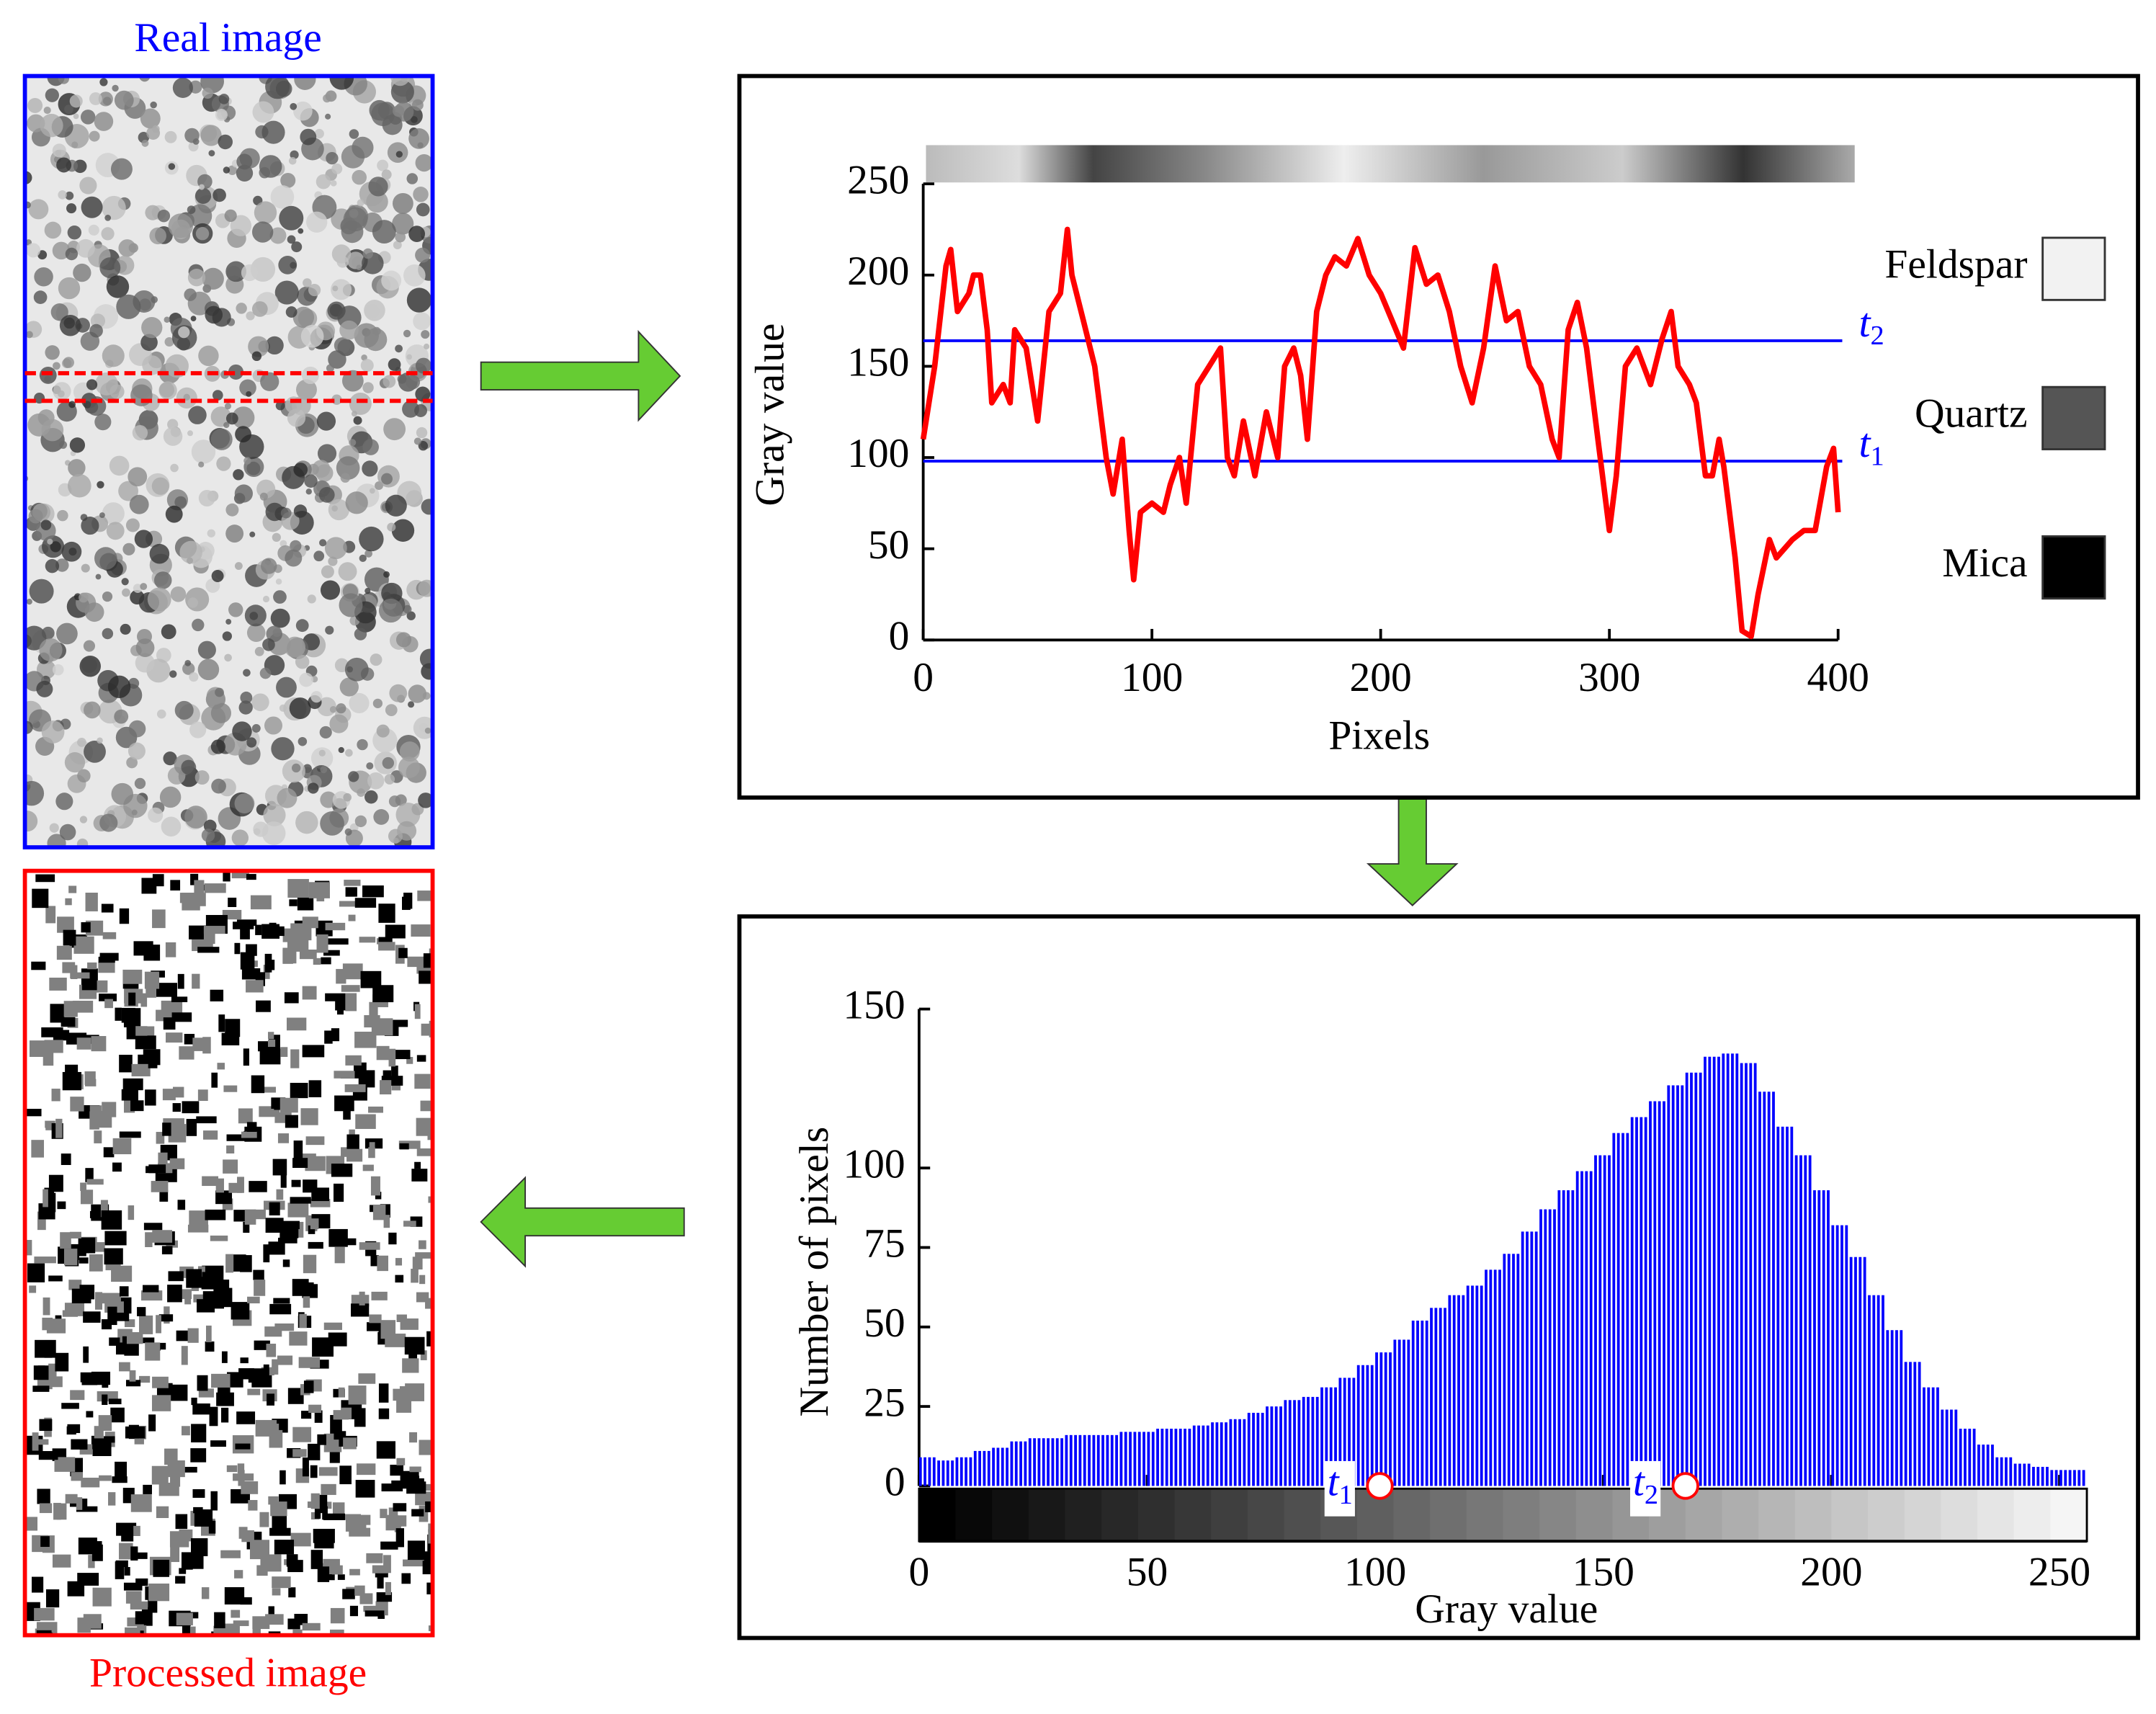  Describe the element at coordinates (1838, 677) in the screenshot. I see `x-tick-label: 400` at that location.